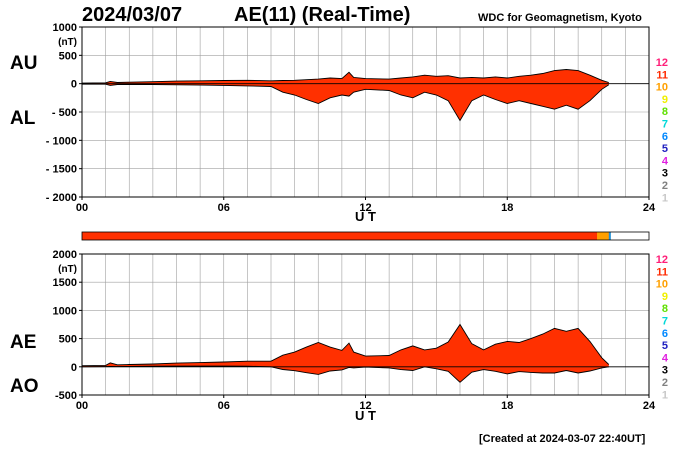 Image resolution: width=700 pixels, height=450 pixels. I want to click on panel2-station-legend-item: 3, so click(665, 371).